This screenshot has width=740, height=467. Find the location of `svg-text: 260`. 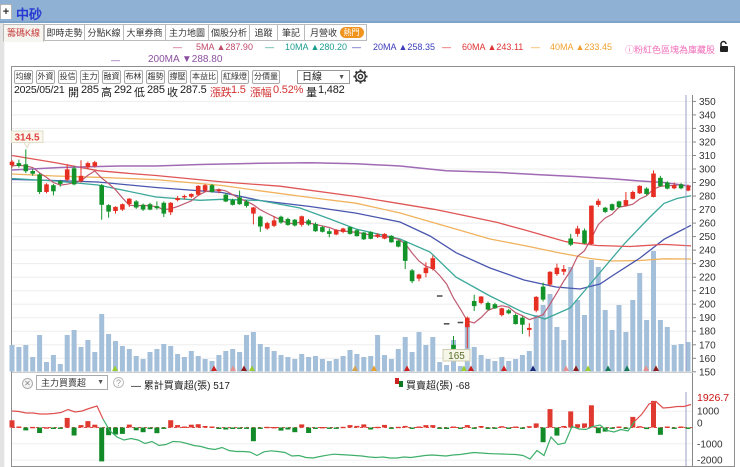

svg-text: 260 is located at coordinates (707, 224).